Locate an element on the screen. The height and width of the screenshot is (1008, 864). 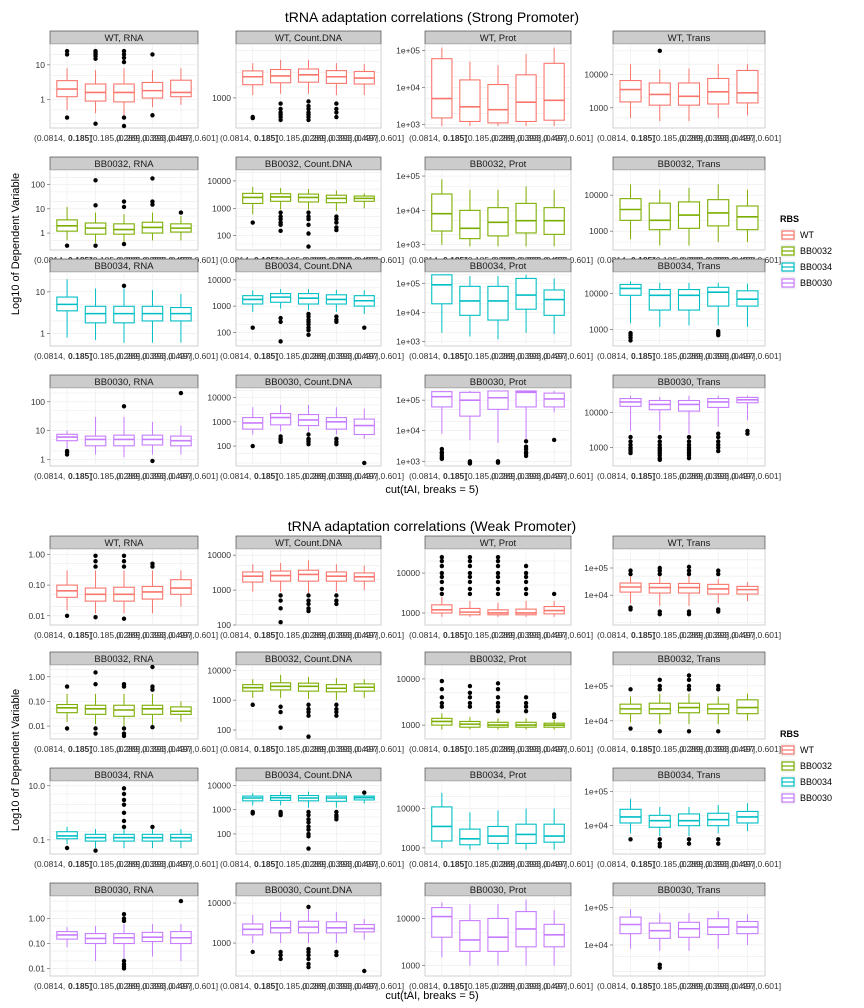
y-tick-label: 0.10 is located at coordinates (36, 944).